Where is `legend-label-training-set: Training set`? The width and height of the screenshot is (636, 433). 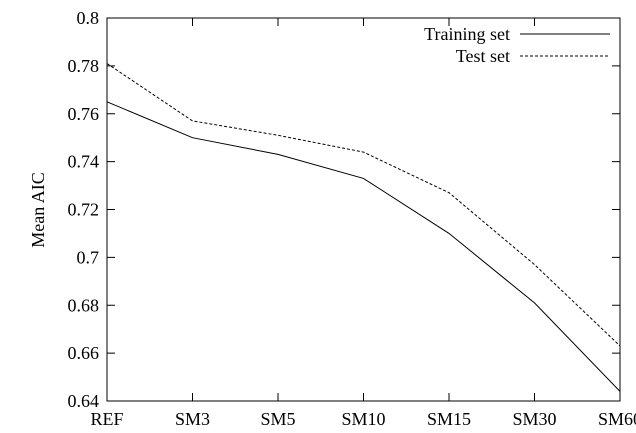
legend-label-training-set: Training set is located at coordinates (467, 34).